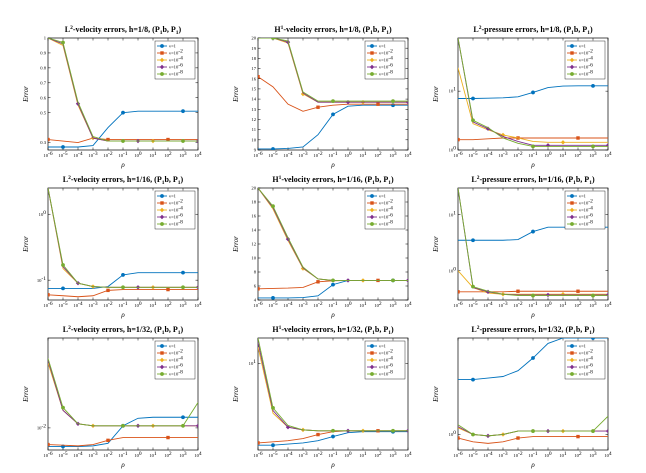 The image size is (646, 473). What do you see at coordinates (255, 150) in the screenshot?
I see `y-tick-label: 9` at bounding box center [255, 150].